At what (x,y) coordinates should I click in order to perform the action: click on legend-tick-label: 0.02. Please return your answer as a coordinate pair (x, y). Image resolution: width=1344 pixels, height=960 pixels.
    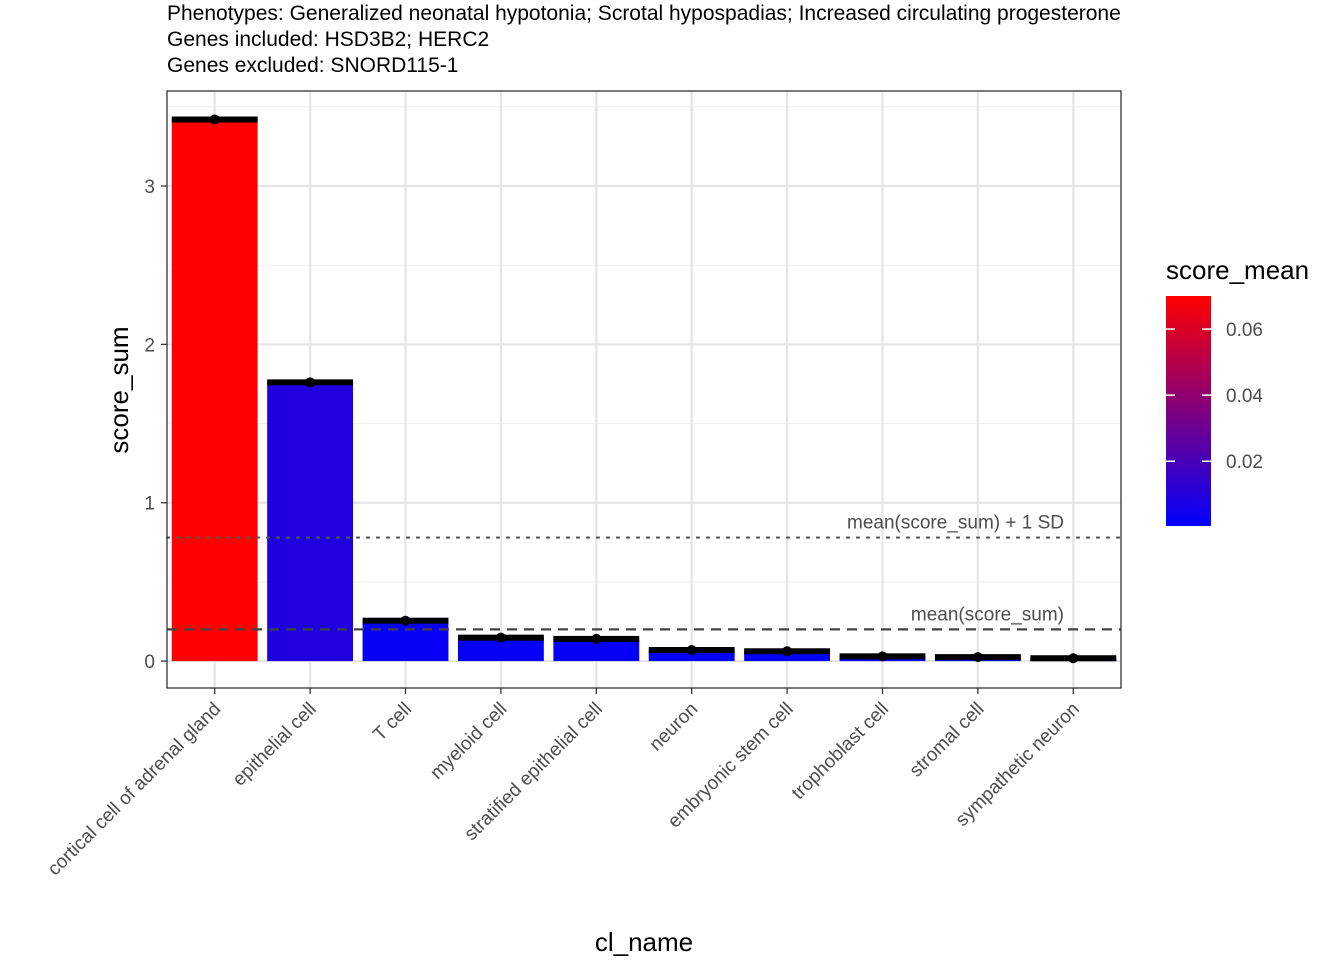
    Looking at the image, I should click on (1244, 462).